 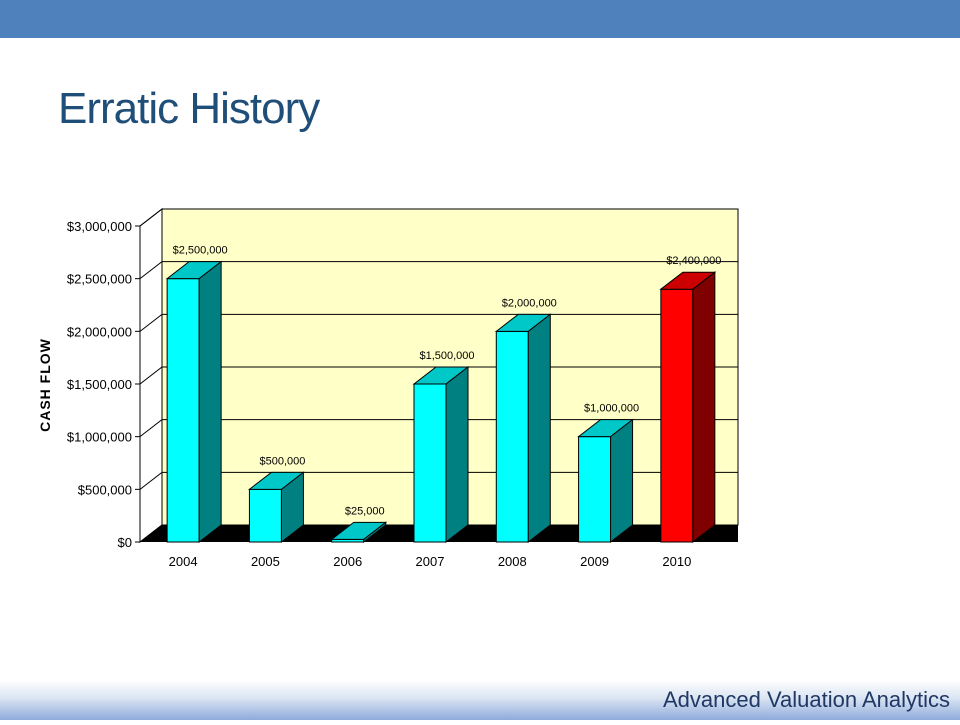 I want to click on y-tick-label: $0, so click(x=125, y=542).